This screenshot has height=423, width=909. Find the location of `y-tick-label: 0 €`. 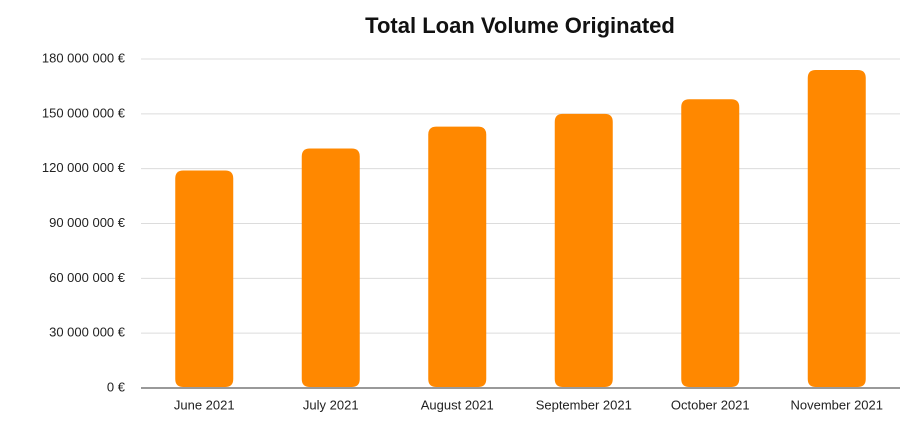

y-tick-label: 0 € is located at coordinates (116, 386).